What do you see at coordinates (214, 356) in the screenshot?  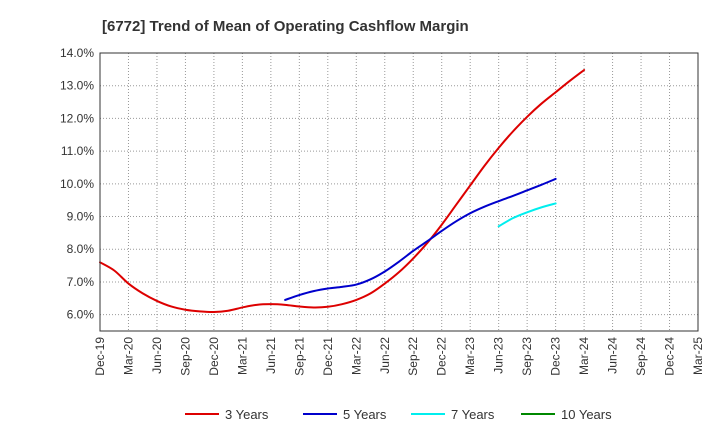 I see `x-tick-label: Dec-20` at bounding box center [214, 356].